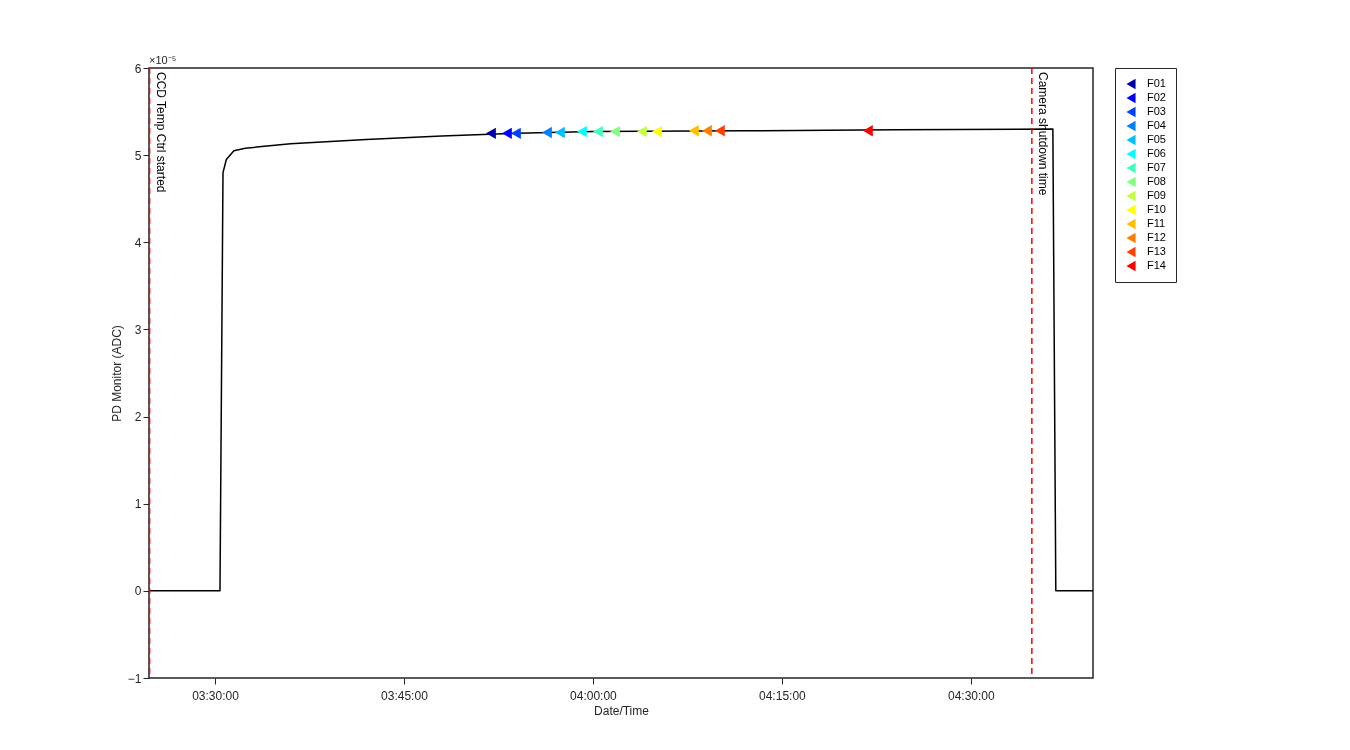 Image resolution: width=1350 pixels, height=750 pixels. Describe the element at coordinates (138, 329) in the screenshot. I see `y-tick-label: 3` at that location.